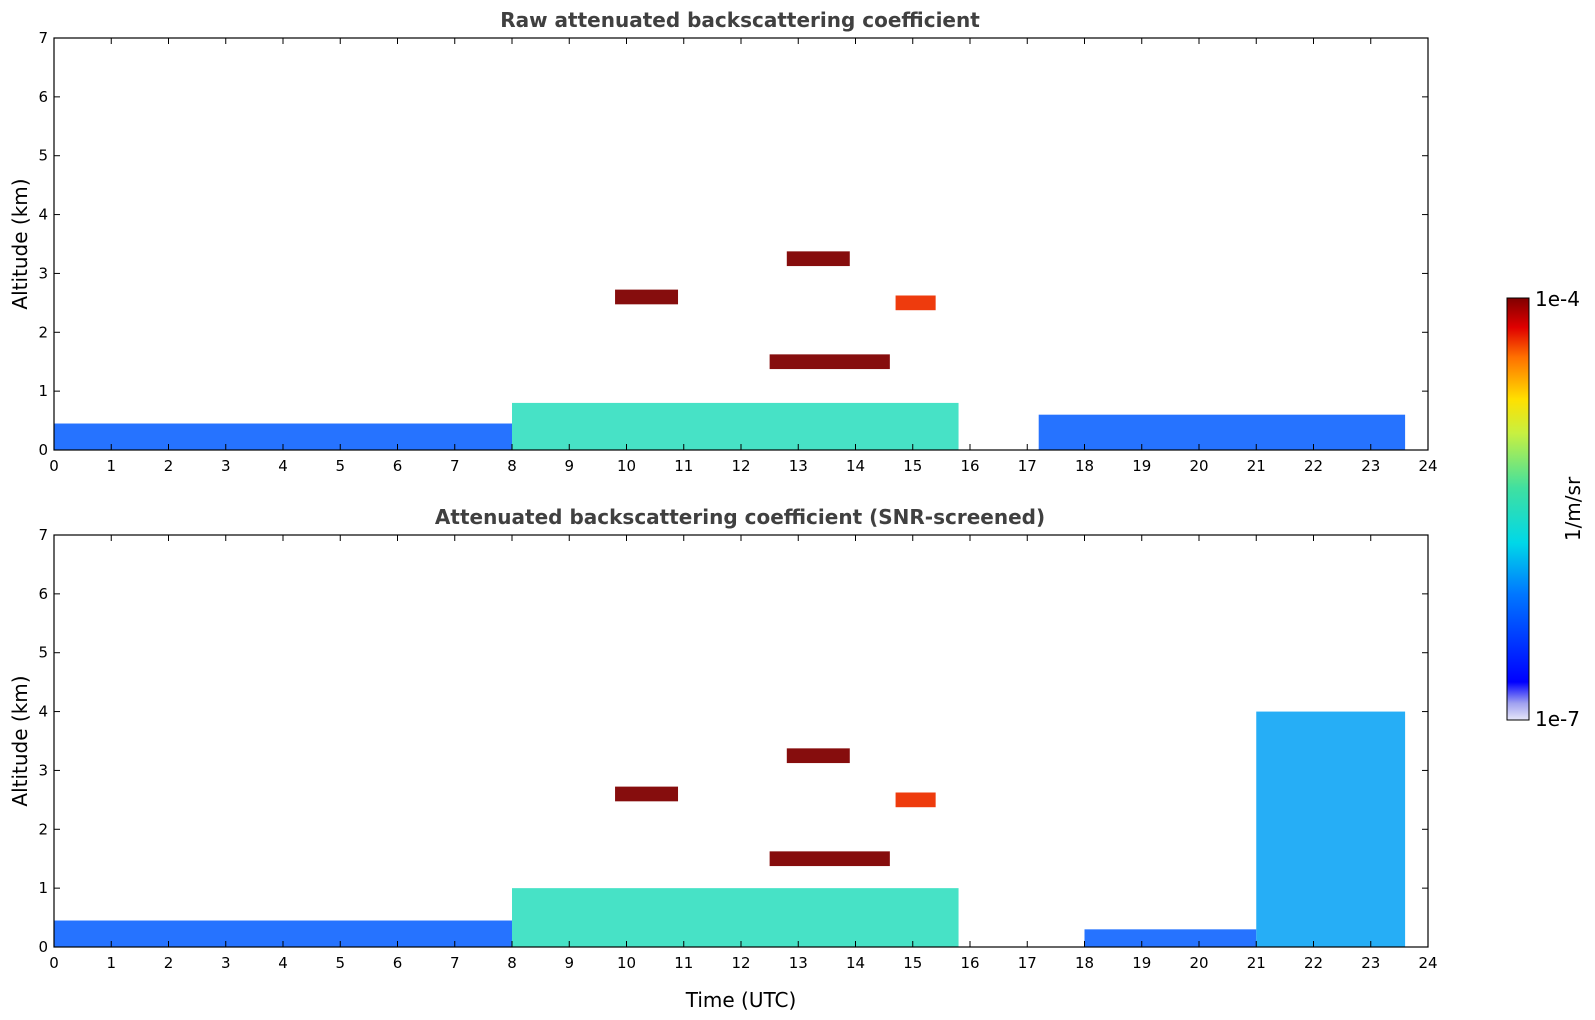 The image size is (1595, 1020). What do you see at coordinates (1545, 509) in the screenshot?
I see `colorbar: 1e-4 1e-7 1/m/sr` at bounding box center [1545, 509].